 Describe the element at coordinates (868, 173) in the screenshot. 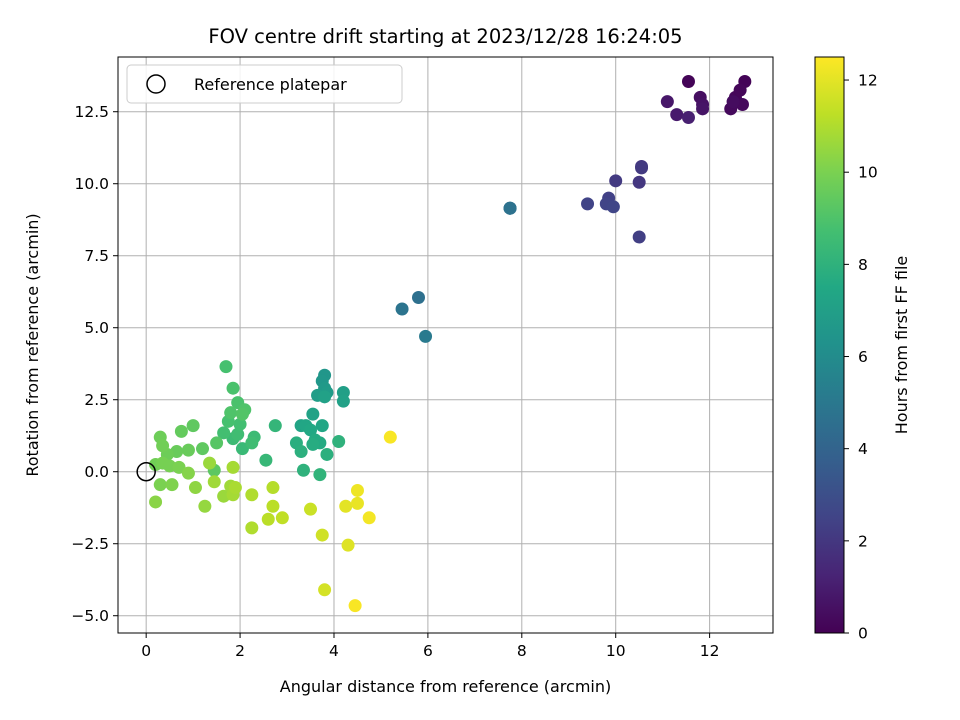

I see `colorbar-tick-label: 10` at that location.